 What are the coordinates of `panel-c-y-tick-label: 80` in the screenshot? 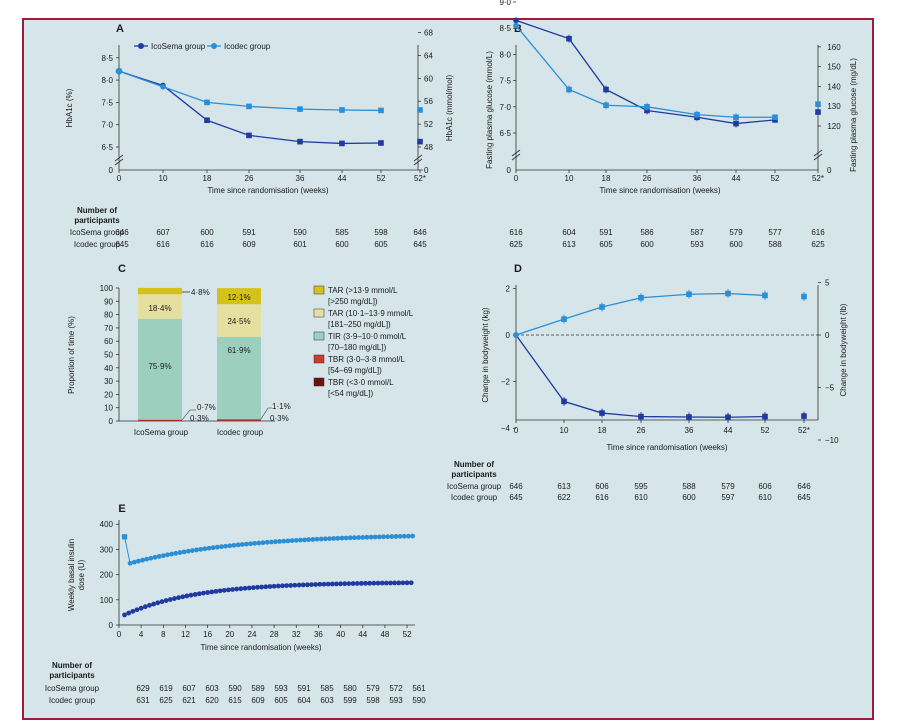 It's located at (108, 315).